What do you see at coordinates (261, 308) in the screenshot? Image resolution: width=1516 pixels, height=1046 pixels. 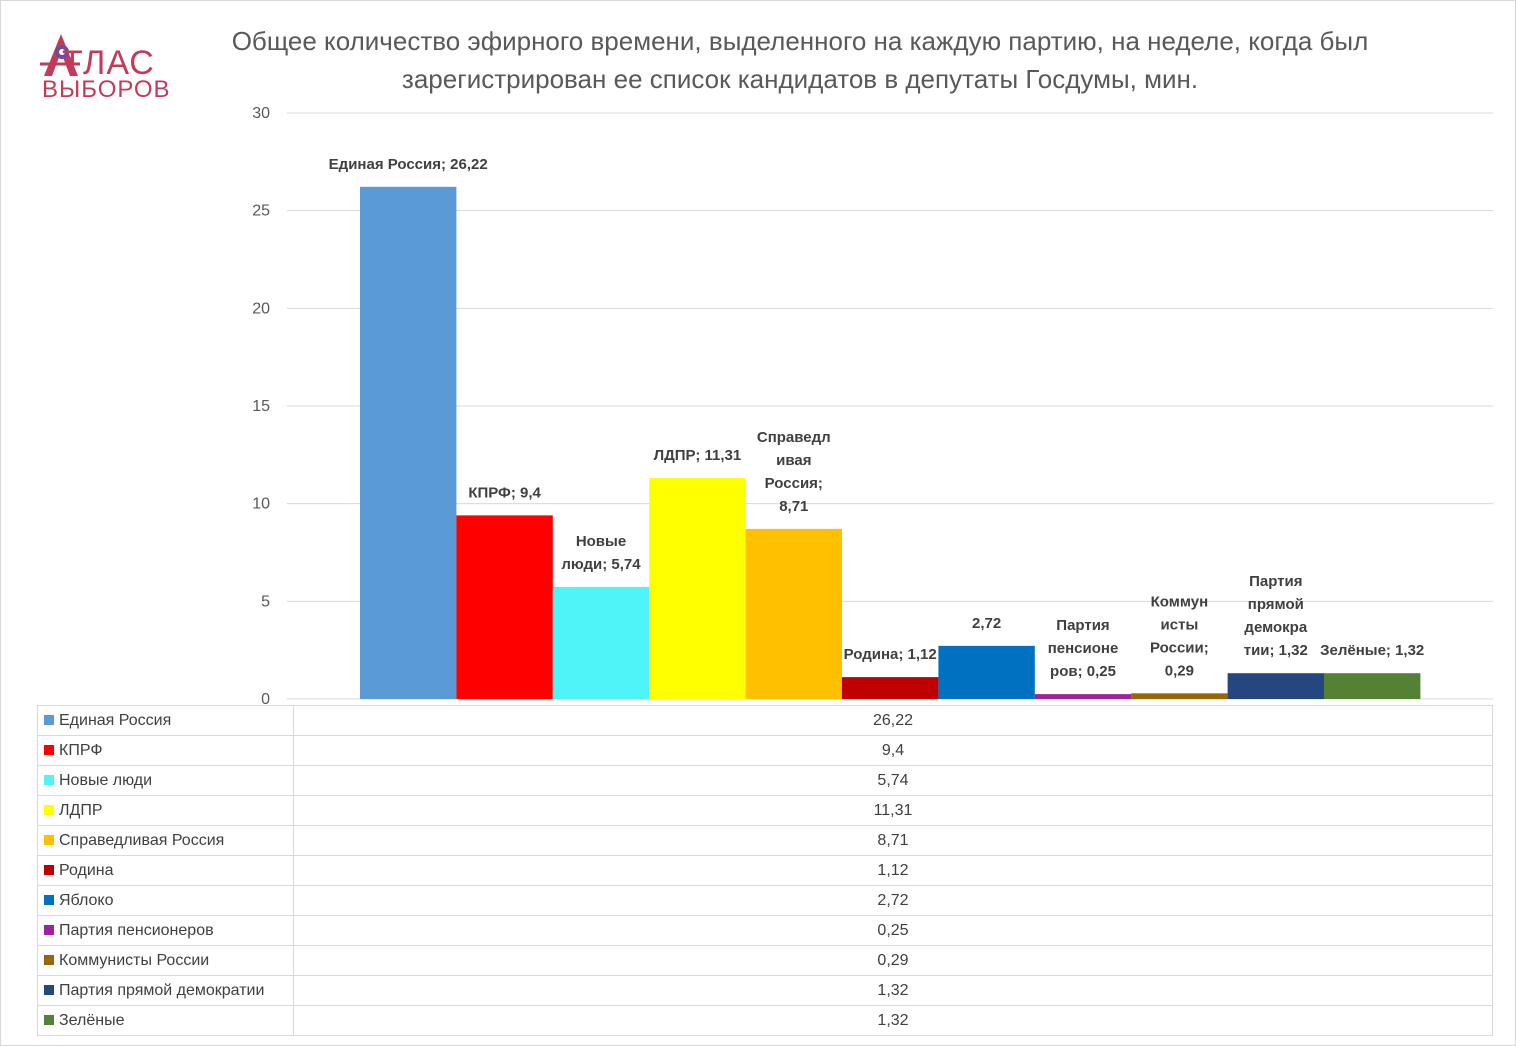 I see `y-tick-label: 20` at bounding box center [261, 308].